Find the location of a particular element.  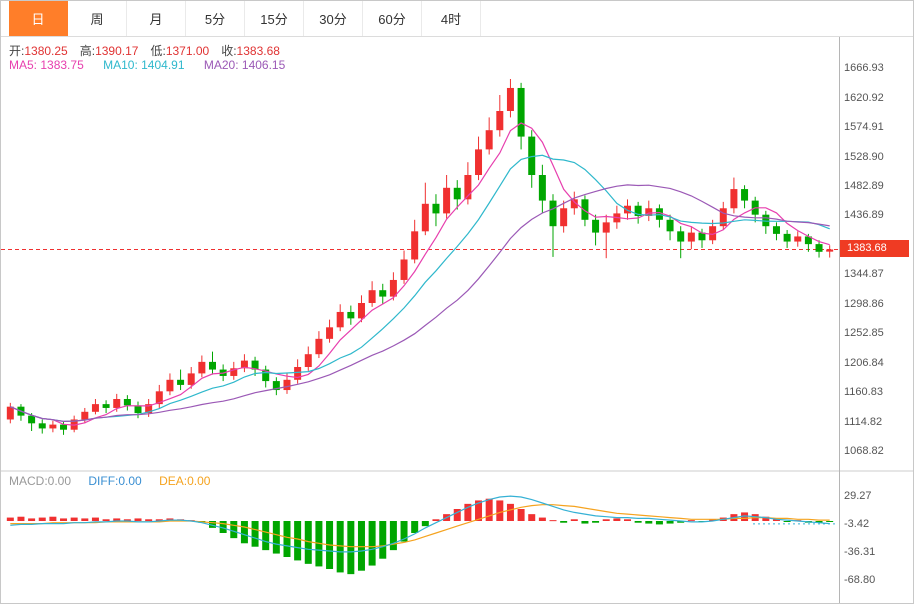

timeframe-tab-30分: 30分 is located at coordinates (333, 18).